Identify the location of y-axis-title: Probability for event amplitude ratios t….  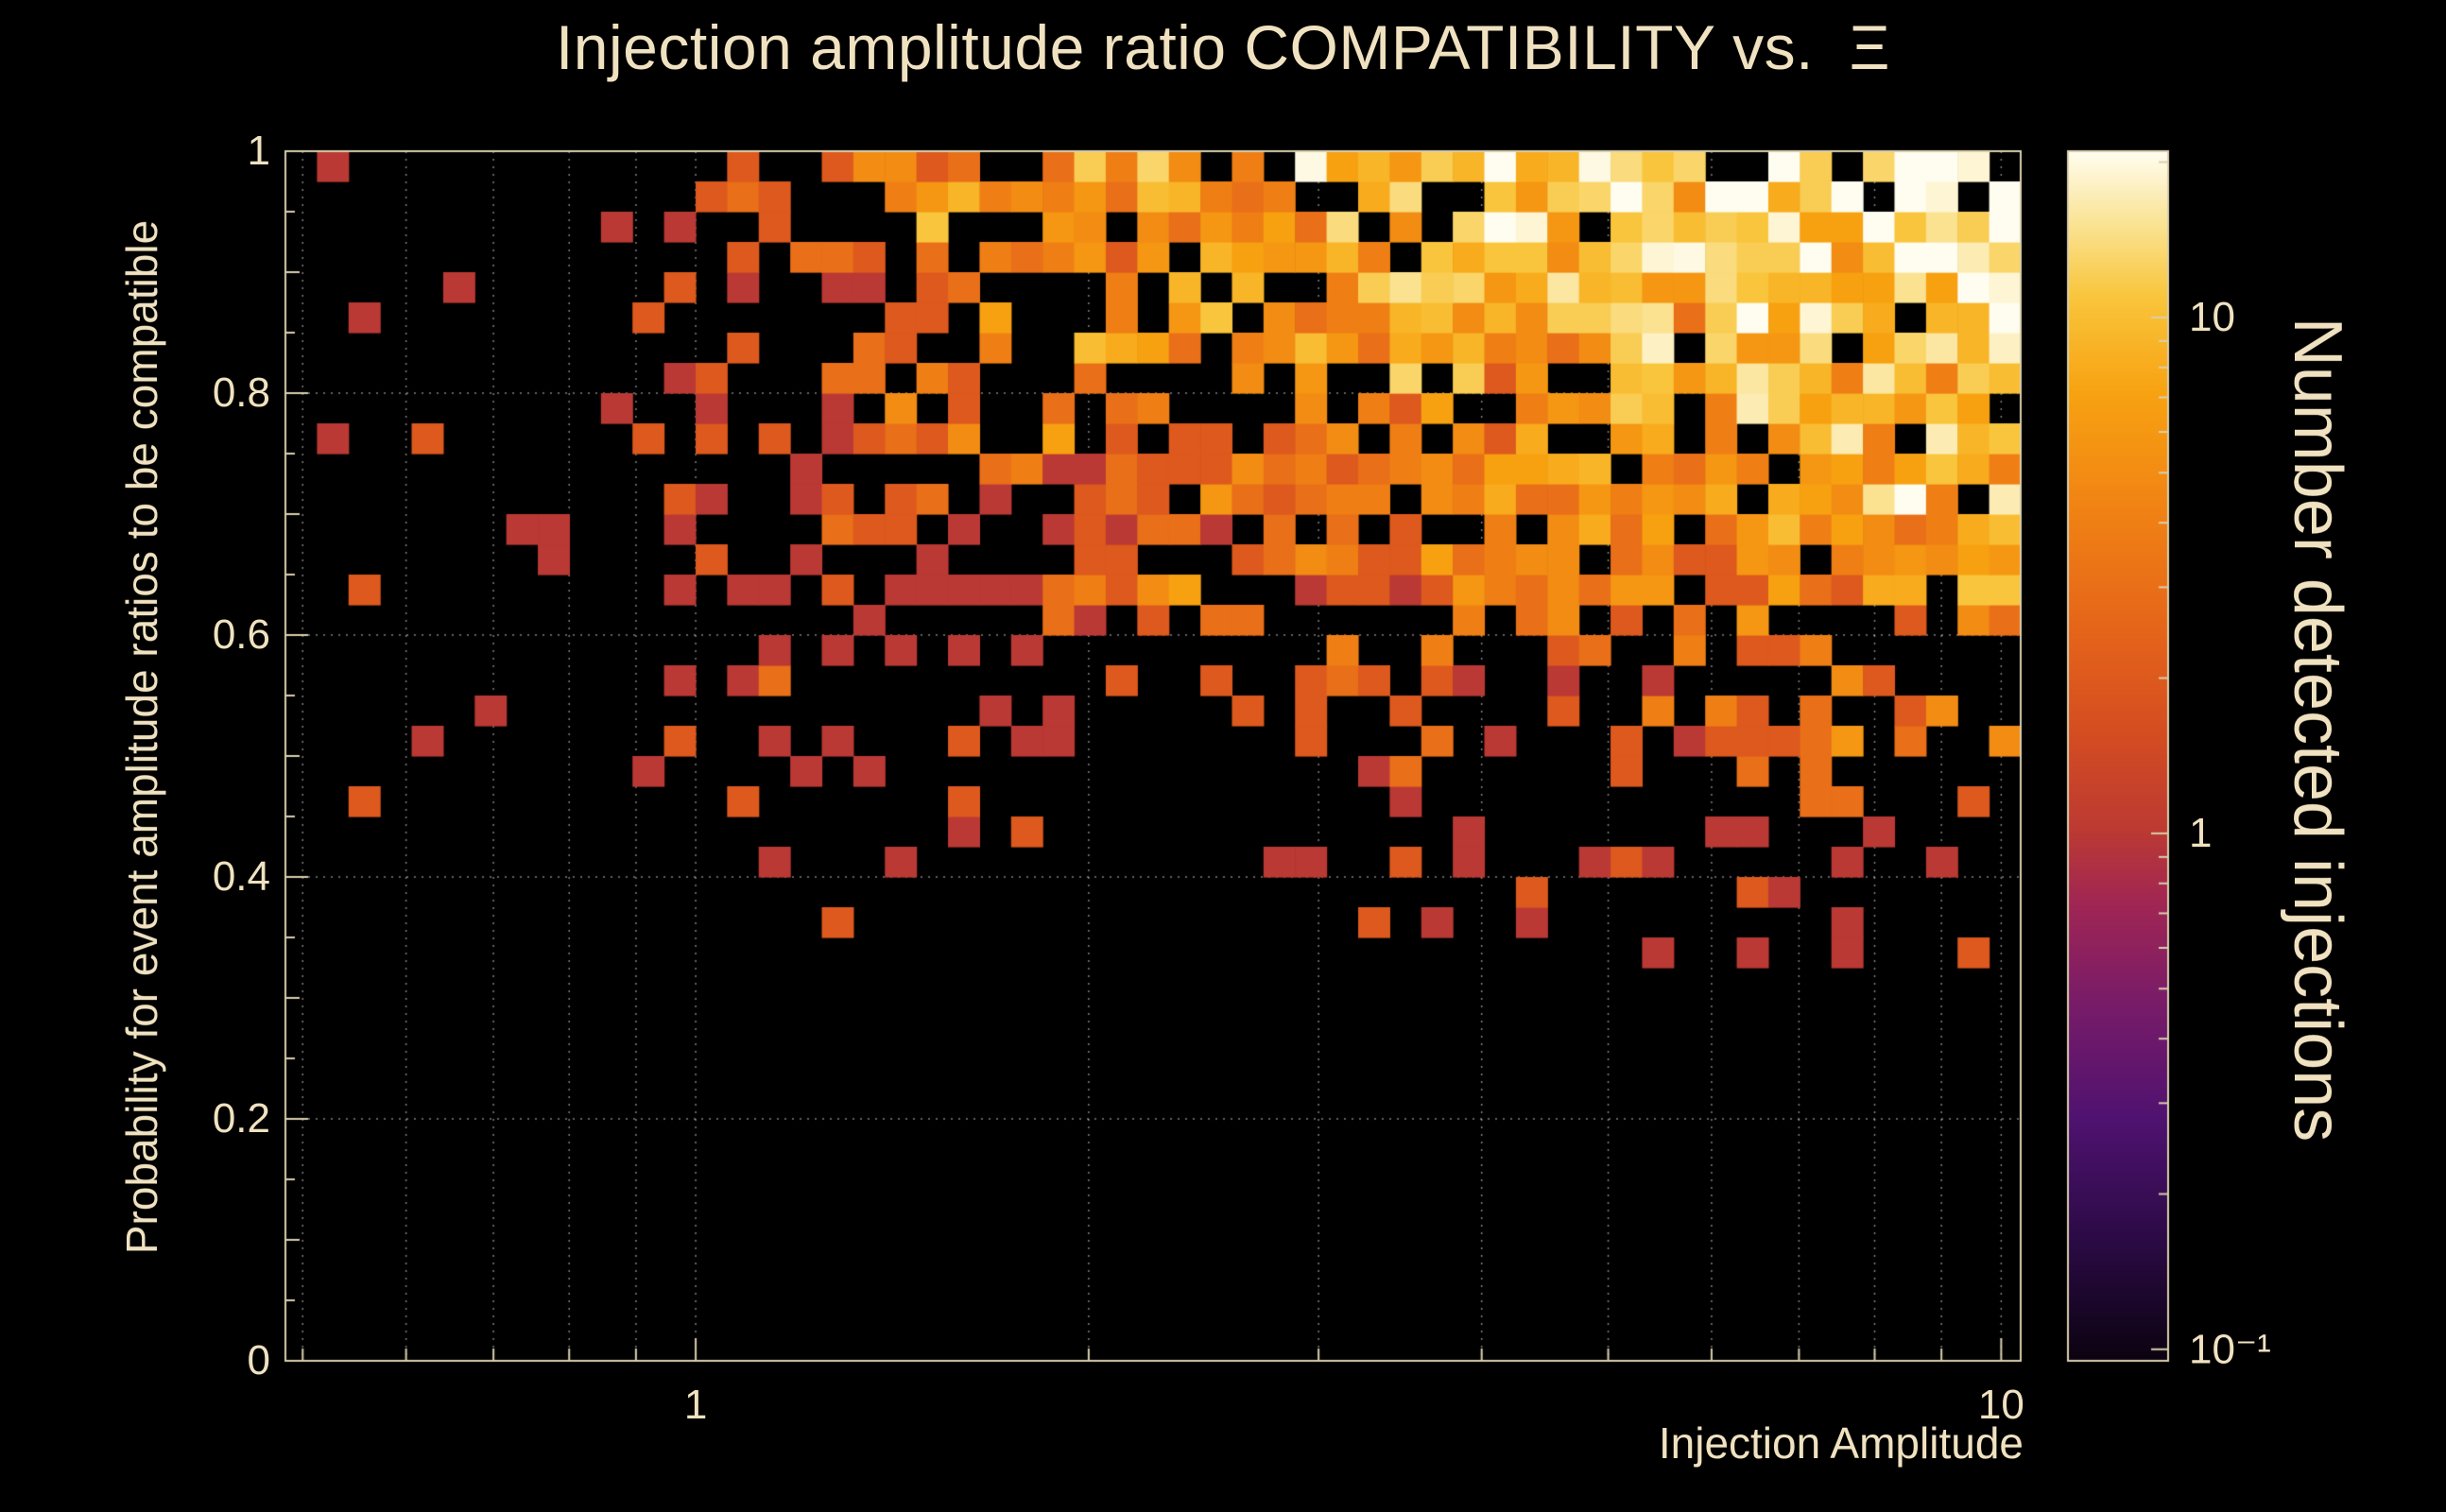
(141, 737).